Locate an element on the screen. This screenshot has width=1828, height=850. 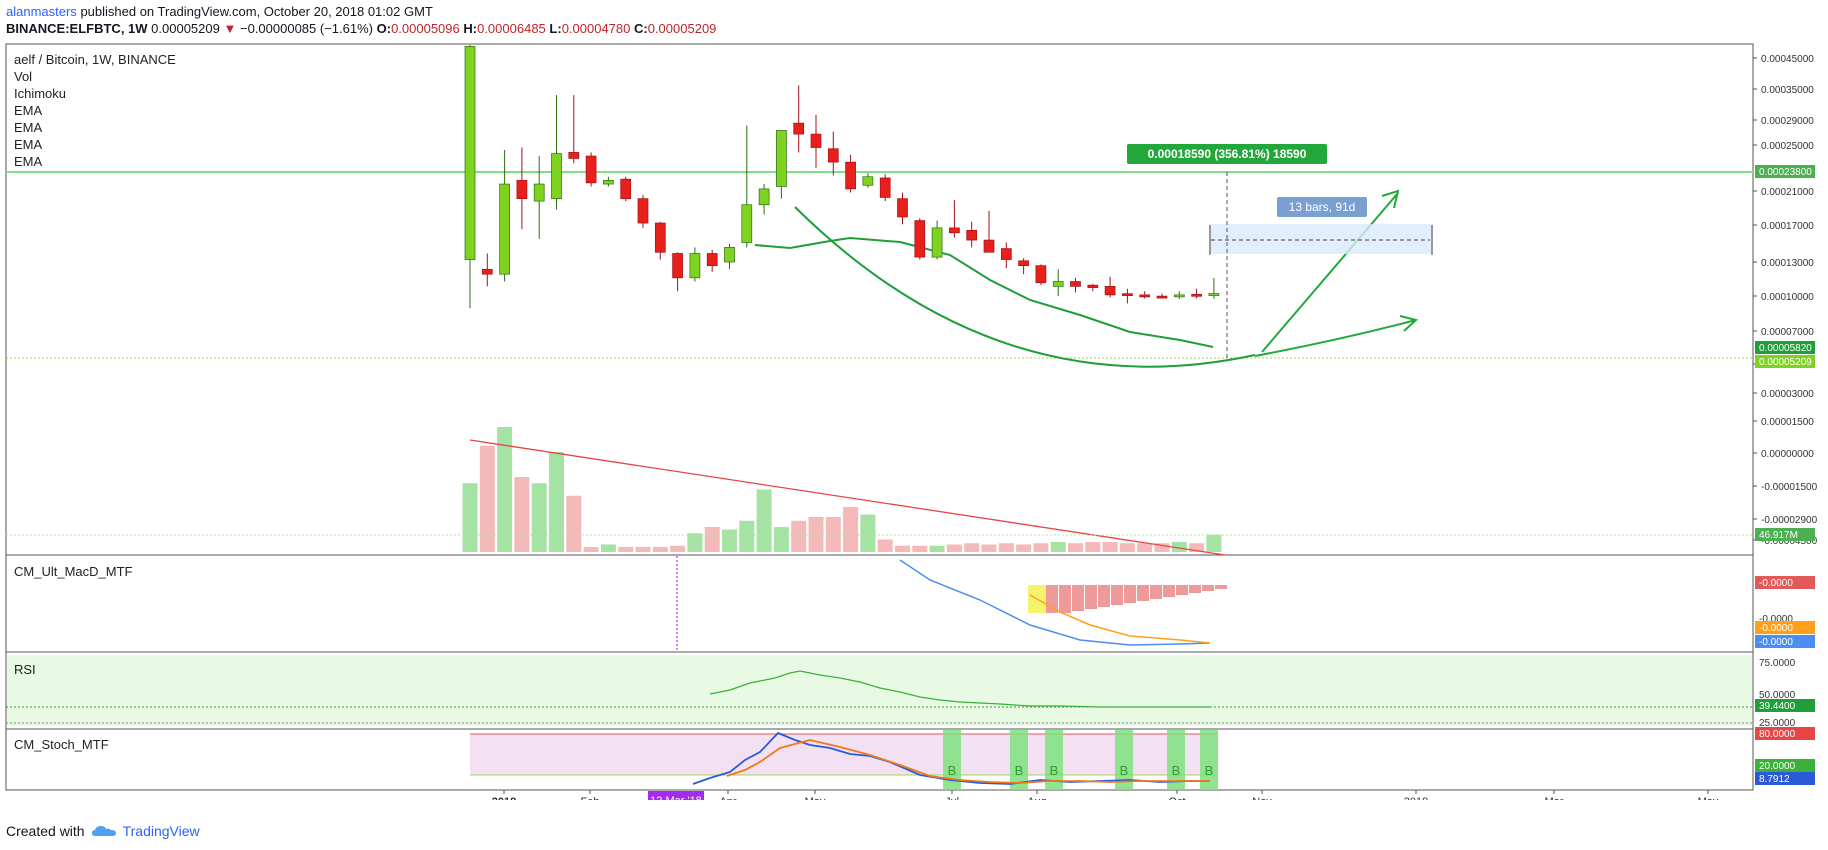
price-tick-label: 0.00001500 is located at coordinates (1787, 422).